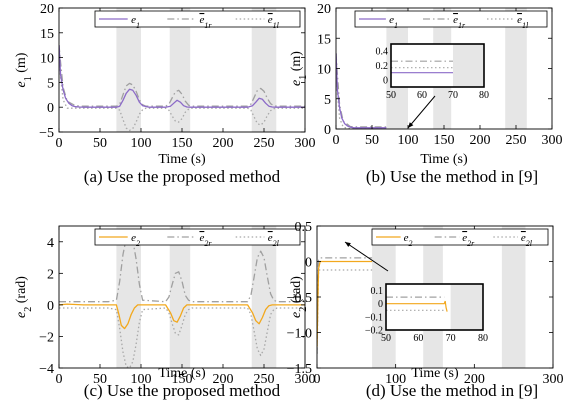  I want to click on inset-panel: 50 60 70 80 −0.2 −0.1 0 0.1, so click(426, 313).